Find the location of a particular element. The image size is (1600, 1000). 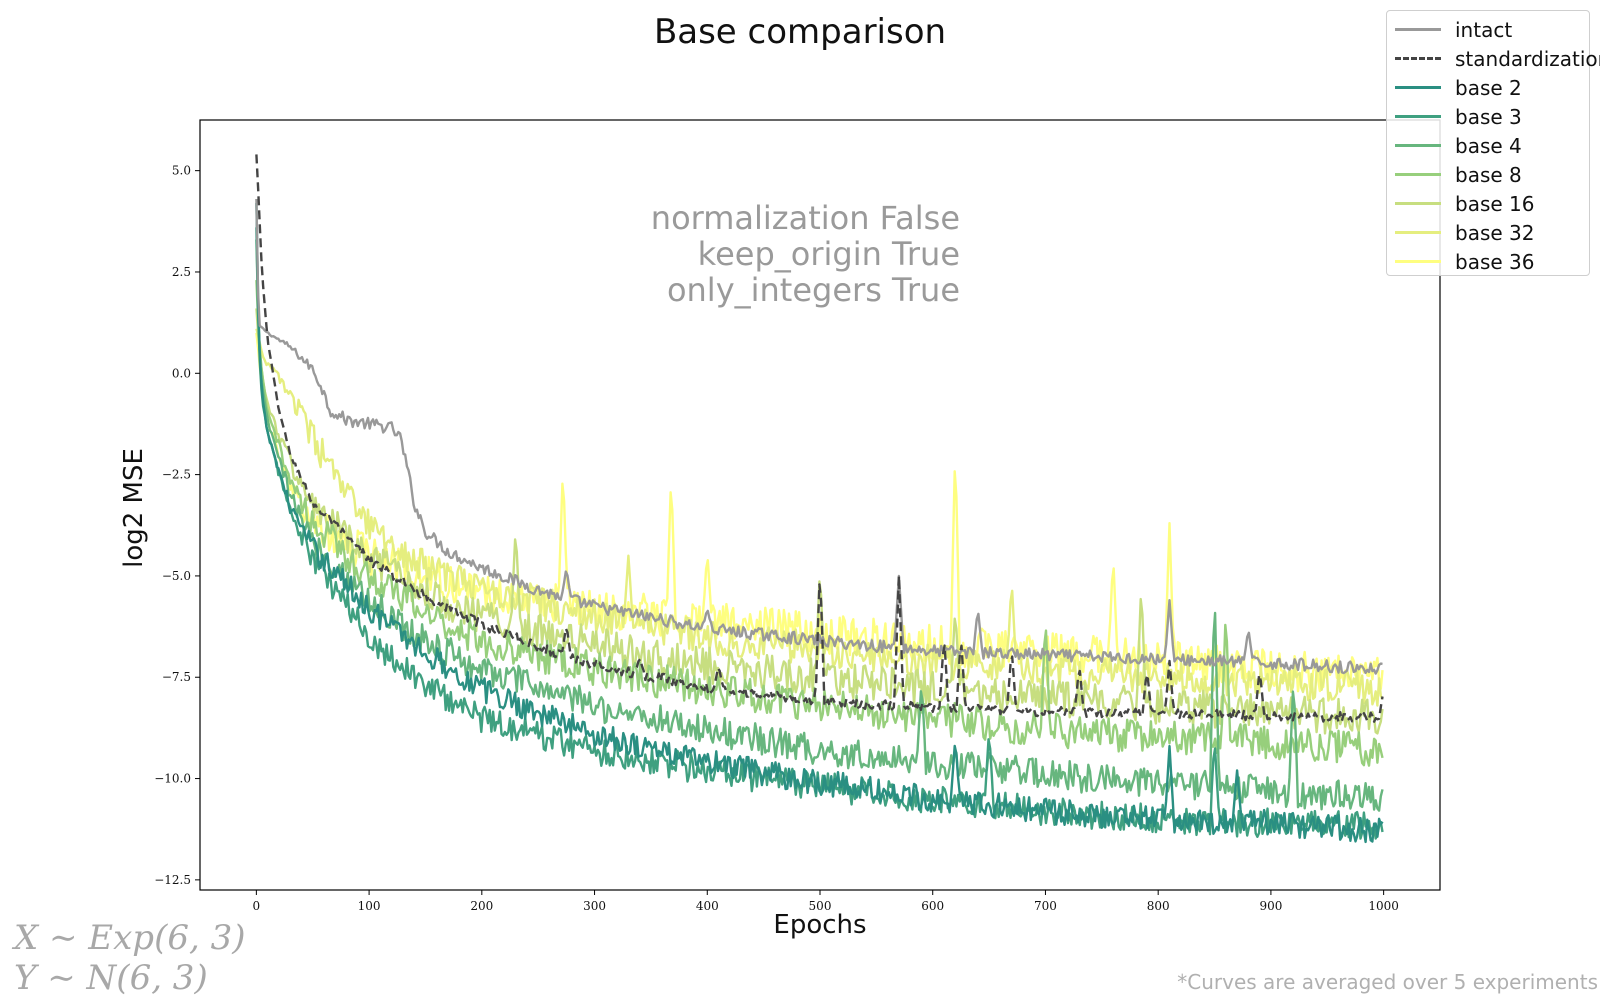

y-tick-label: −5.0 is located at coordinates (176, 576).